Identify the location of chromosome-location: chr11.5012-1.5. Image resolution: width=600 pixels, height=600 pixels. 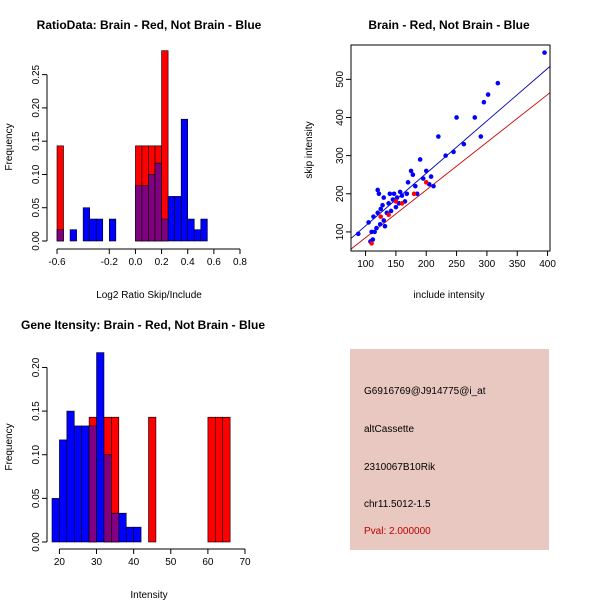
(397, 504).